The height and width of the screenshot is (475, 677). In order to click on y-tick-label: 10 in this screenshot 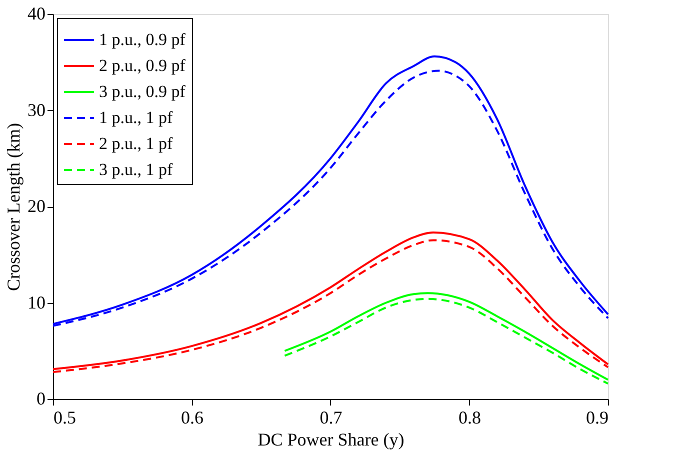, I will do `click(37, 302)`.